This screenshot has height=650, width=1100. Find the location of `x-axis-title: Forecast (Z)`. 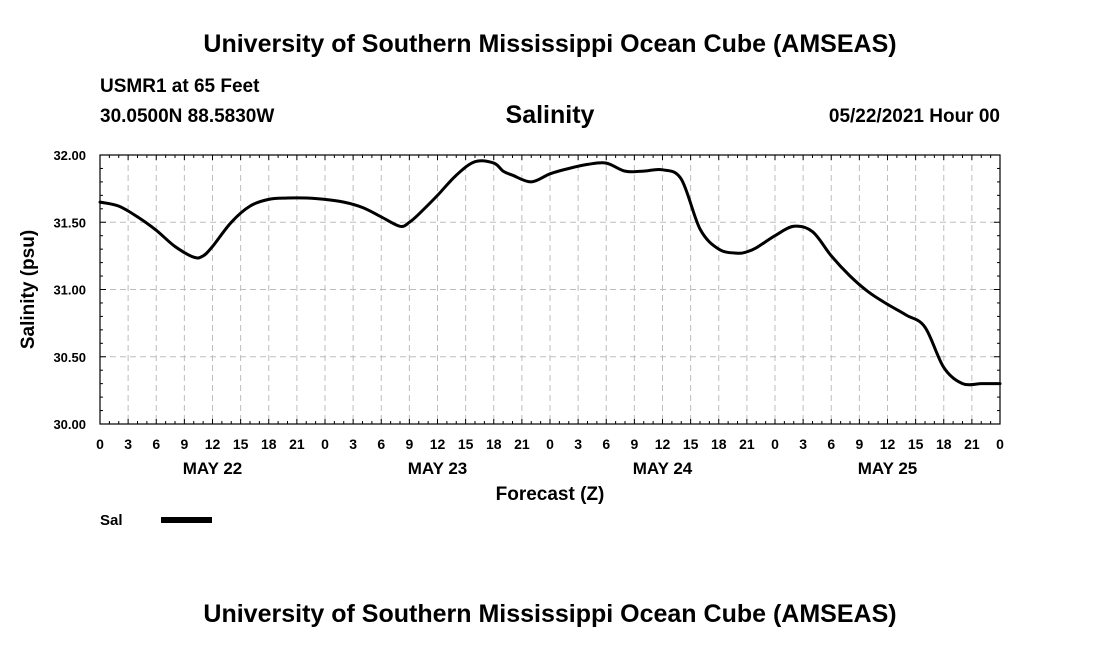

x-axis-title: Forecast (Z) is located at coordinates (550, 494).